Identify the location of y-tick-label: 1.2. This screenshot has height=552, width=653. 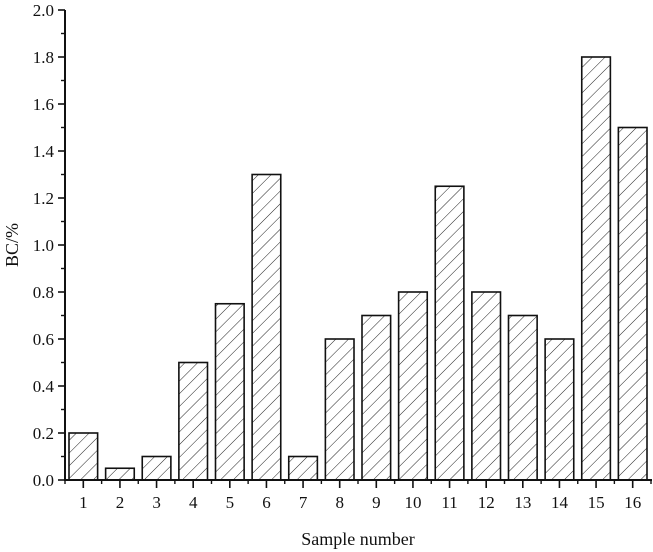
(43, 198).